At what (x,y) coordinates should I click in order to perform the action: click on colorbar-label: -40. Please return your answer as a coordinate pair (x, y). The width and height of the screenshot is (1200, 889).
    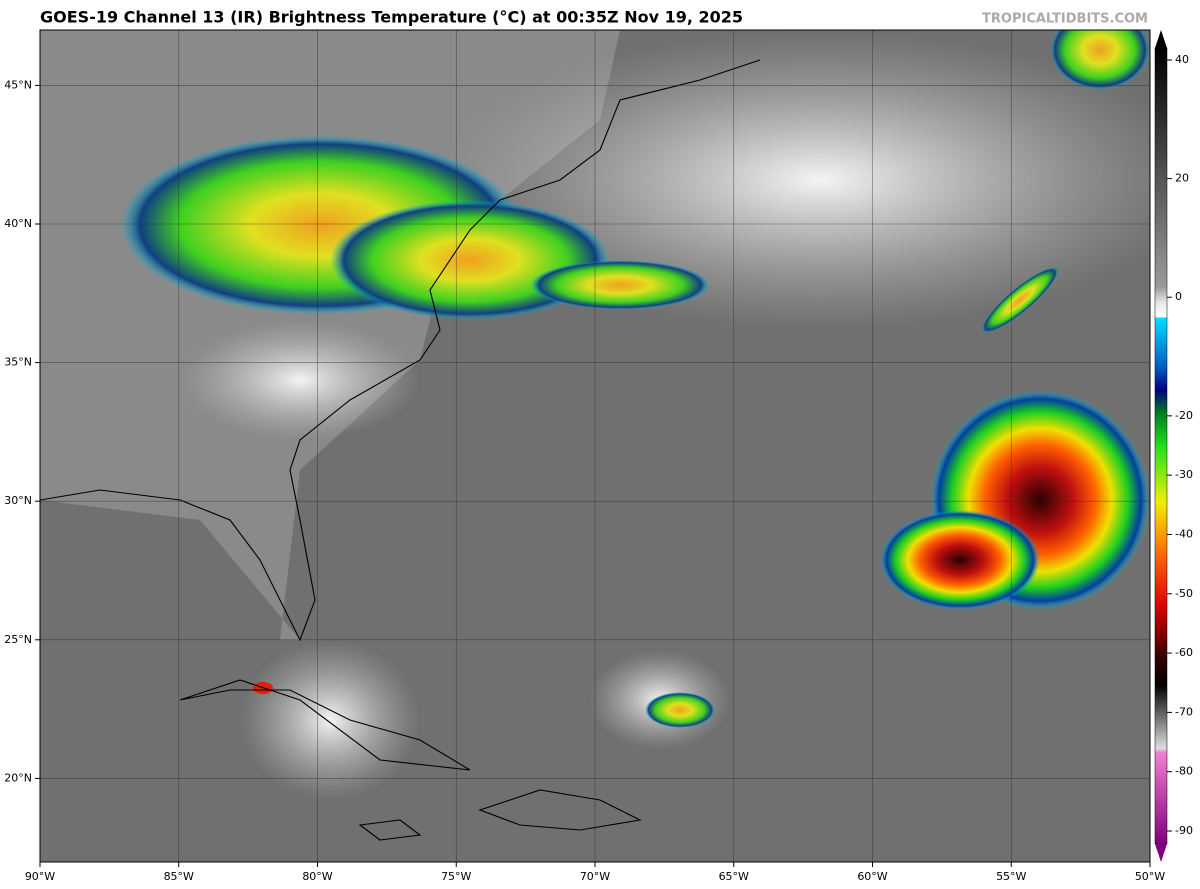
    Looking at the image, I should click on (1184, 533).